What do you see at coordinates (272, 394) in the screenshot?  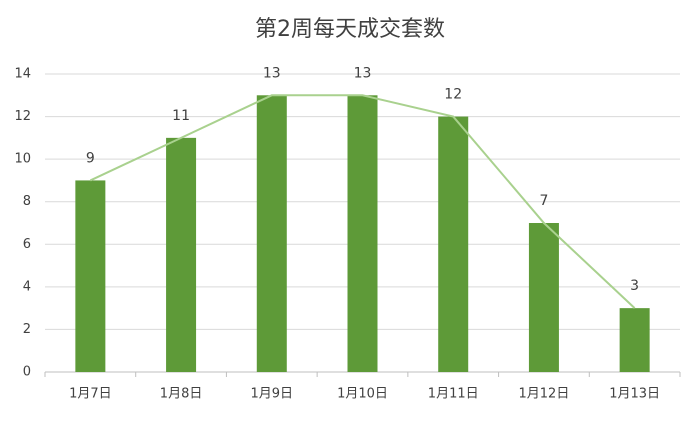 I see `x-tick-label: 1月9日` at bounding box center [272, 394].